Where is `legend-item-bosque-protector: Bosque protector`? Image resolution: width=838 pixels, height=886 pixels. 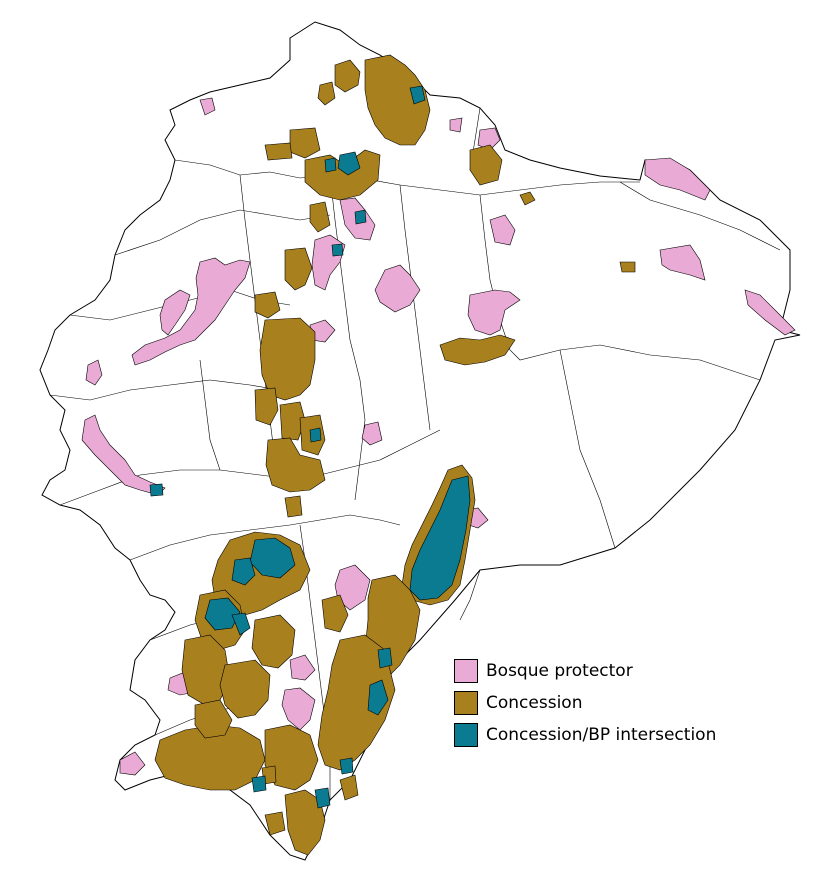 legend-item-bosque-protector: Bosque protector is located at coordinates (585, 671).